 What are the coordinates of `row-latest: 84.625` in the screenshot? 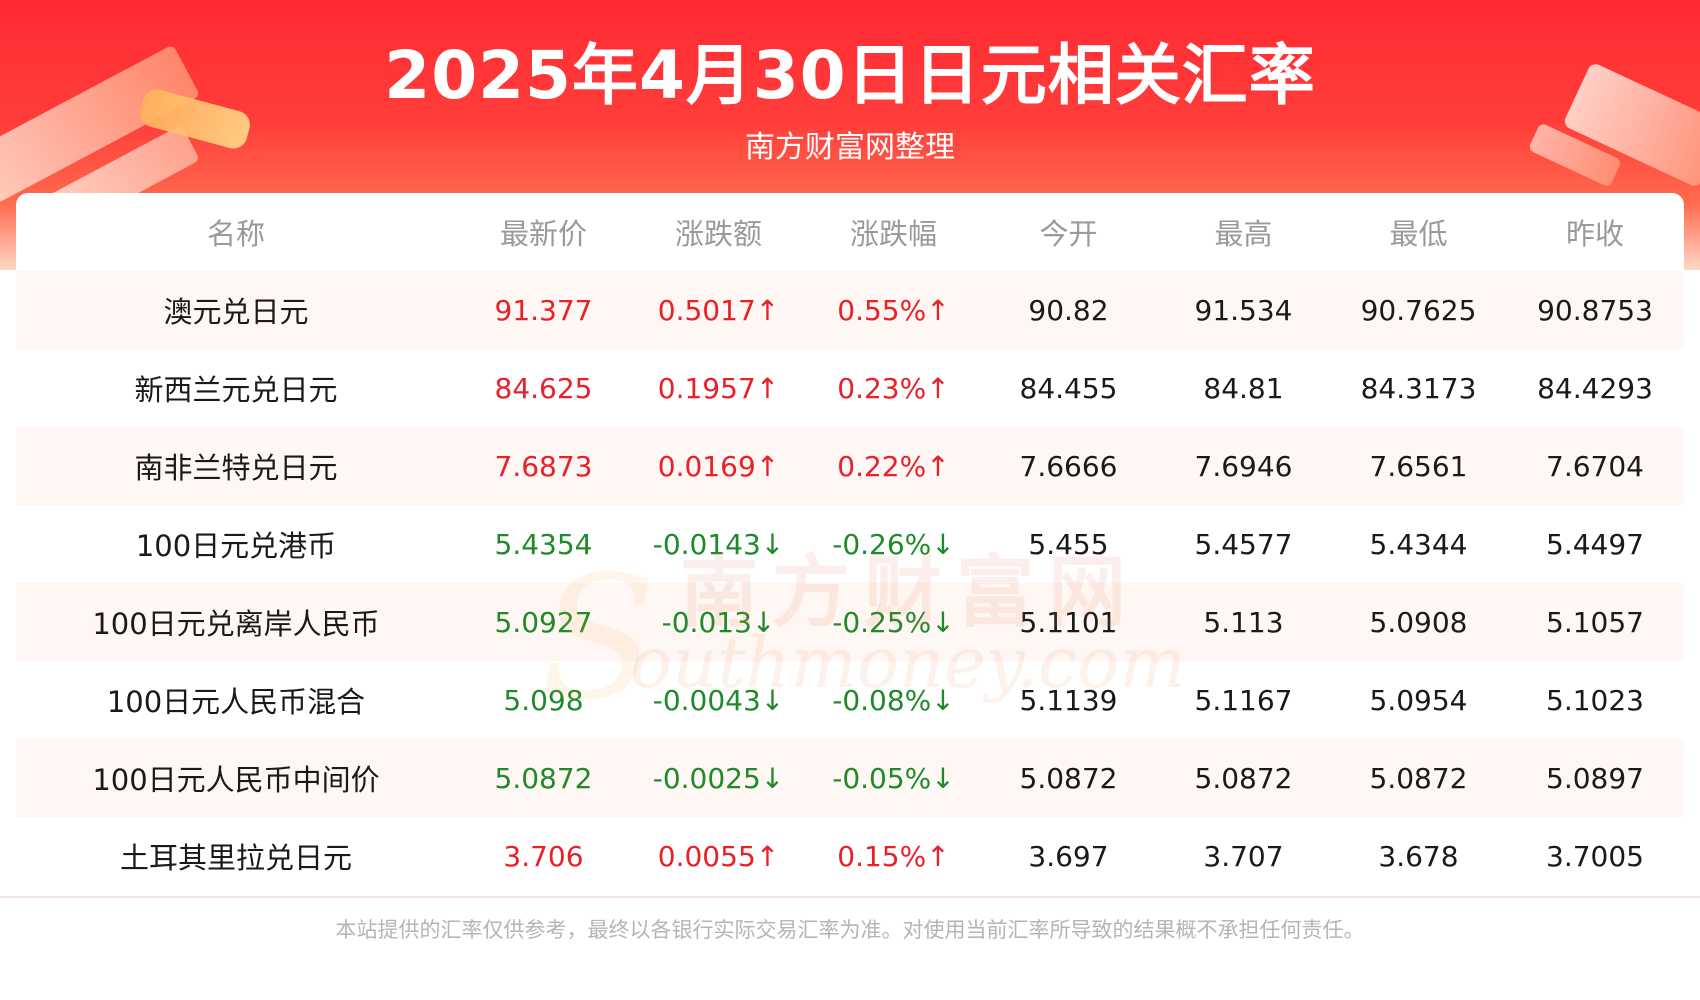 It's located at (543, 388).